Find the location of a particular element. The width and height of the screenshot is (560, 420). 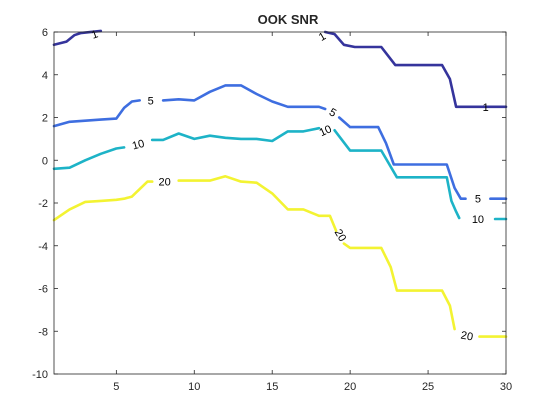

y-tick-label: -6 is located at coordinates (43, 290).